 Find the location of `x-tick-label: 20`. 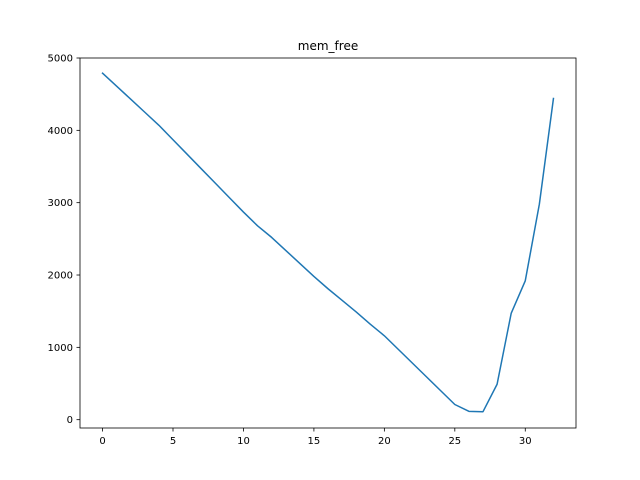

x-tick-label: 20 is located at coordinates (384, 441).